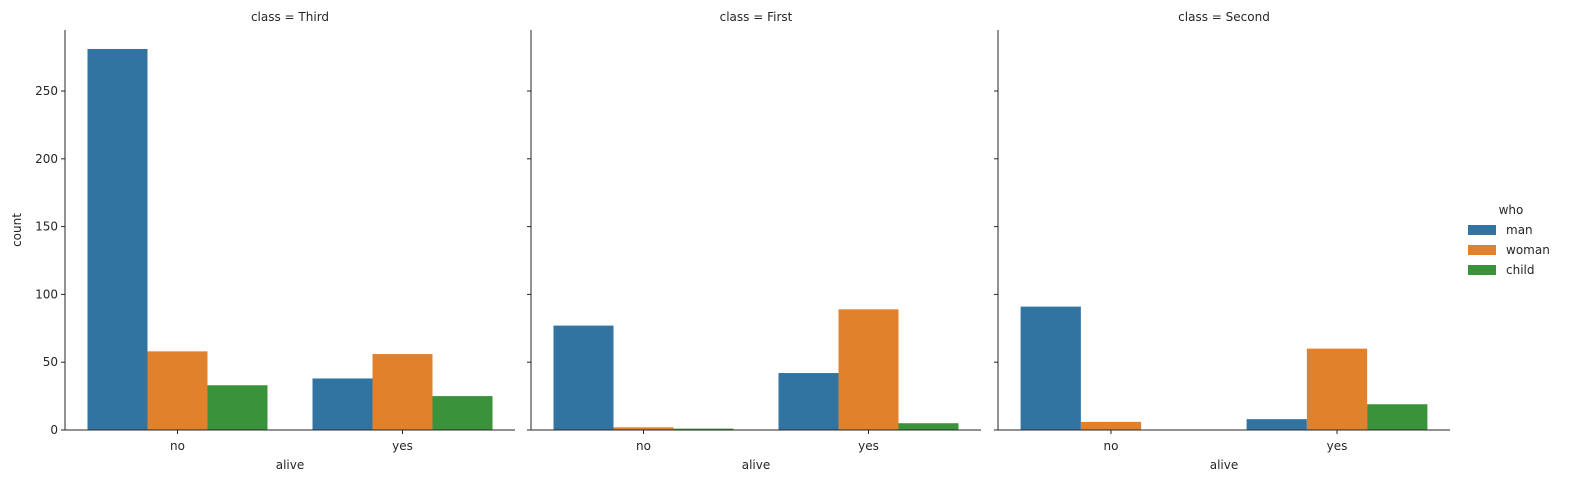 The width and height of the screenshot is (1594, 490). What do you see at coordinates (1528, 250) in the screenshot?
I see `legend-label-woman: woman` at bounding box center [1528, 250].